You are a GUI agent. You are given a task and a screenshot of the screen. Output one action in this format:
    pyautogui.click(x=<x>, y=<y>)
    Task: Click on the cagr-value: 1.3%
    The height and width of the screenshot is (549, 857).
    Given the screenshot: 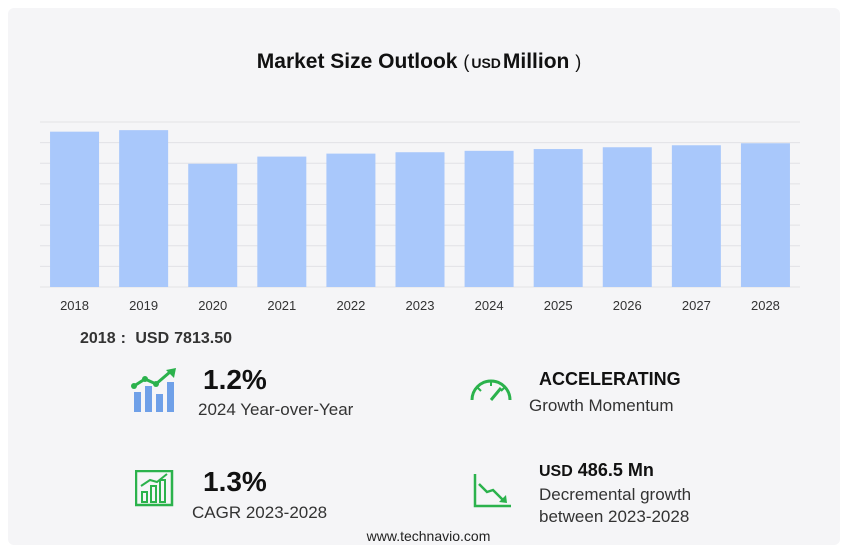 What is the action you would take?
    pyautogui.click(x=235, y=481)
    